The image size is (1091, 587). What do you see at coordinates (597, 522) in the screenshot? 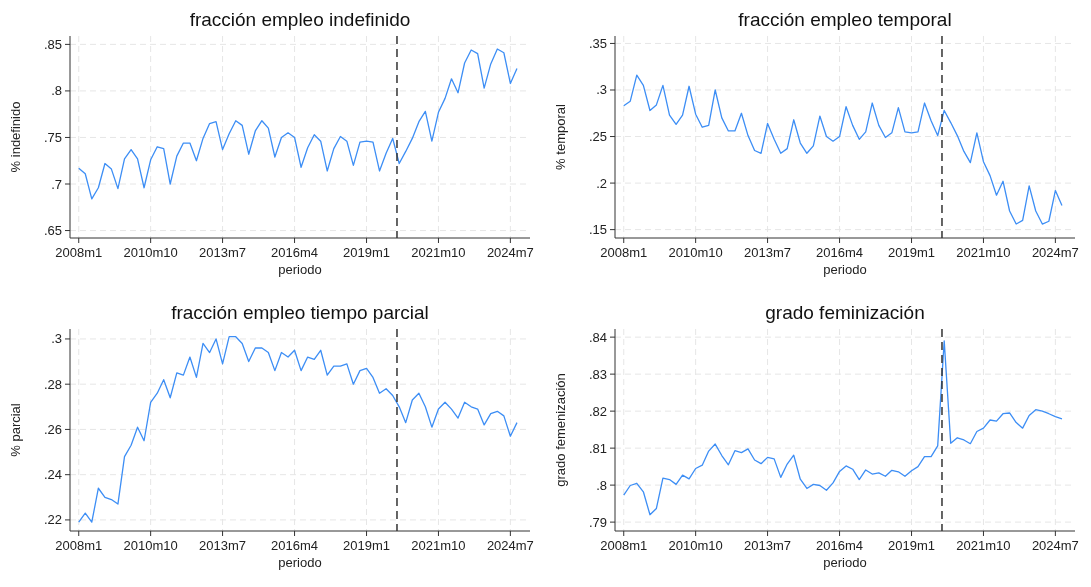
I see `y-tick-label: .79` at bounding box center [597, 522].